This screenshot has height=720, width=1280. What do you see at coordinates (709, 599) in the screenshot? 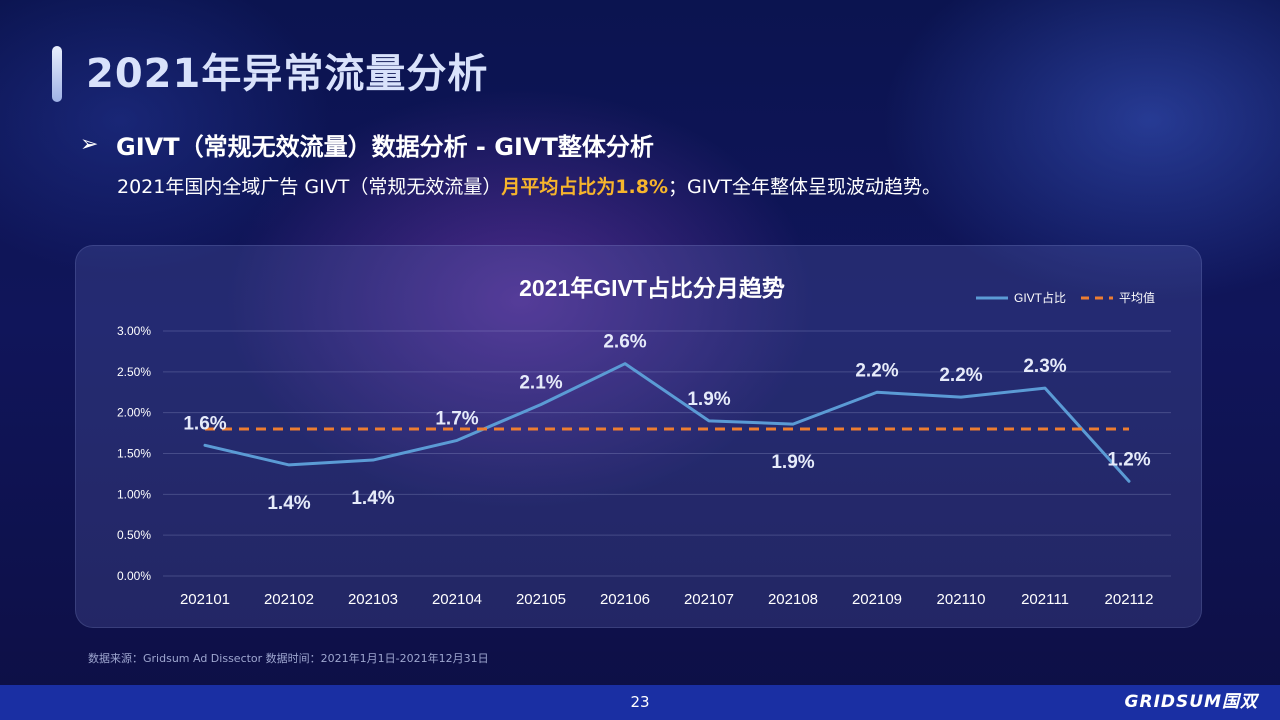
I see `x-tick-label: 202107` at bounding box center [709, 599].